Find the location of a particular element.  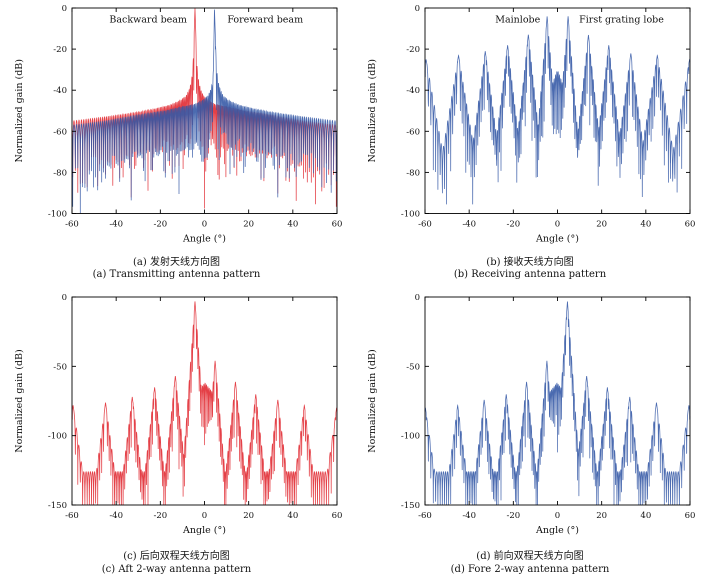

caption-d-en: (d) Fore 2-way antenna pattern is located at coordinates (530, 569).